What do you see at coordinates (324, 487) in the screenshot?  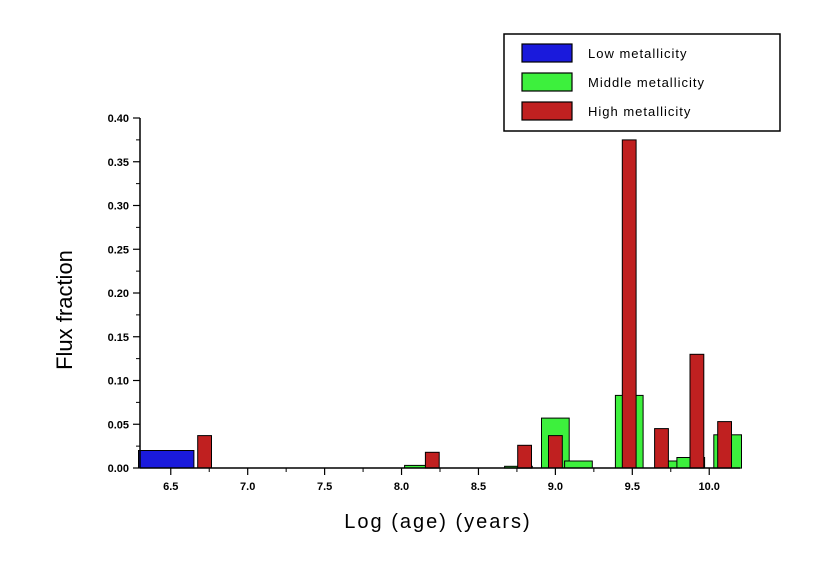 I see `x-tick-label-2: 7.5` at bounding box center [324, 487].